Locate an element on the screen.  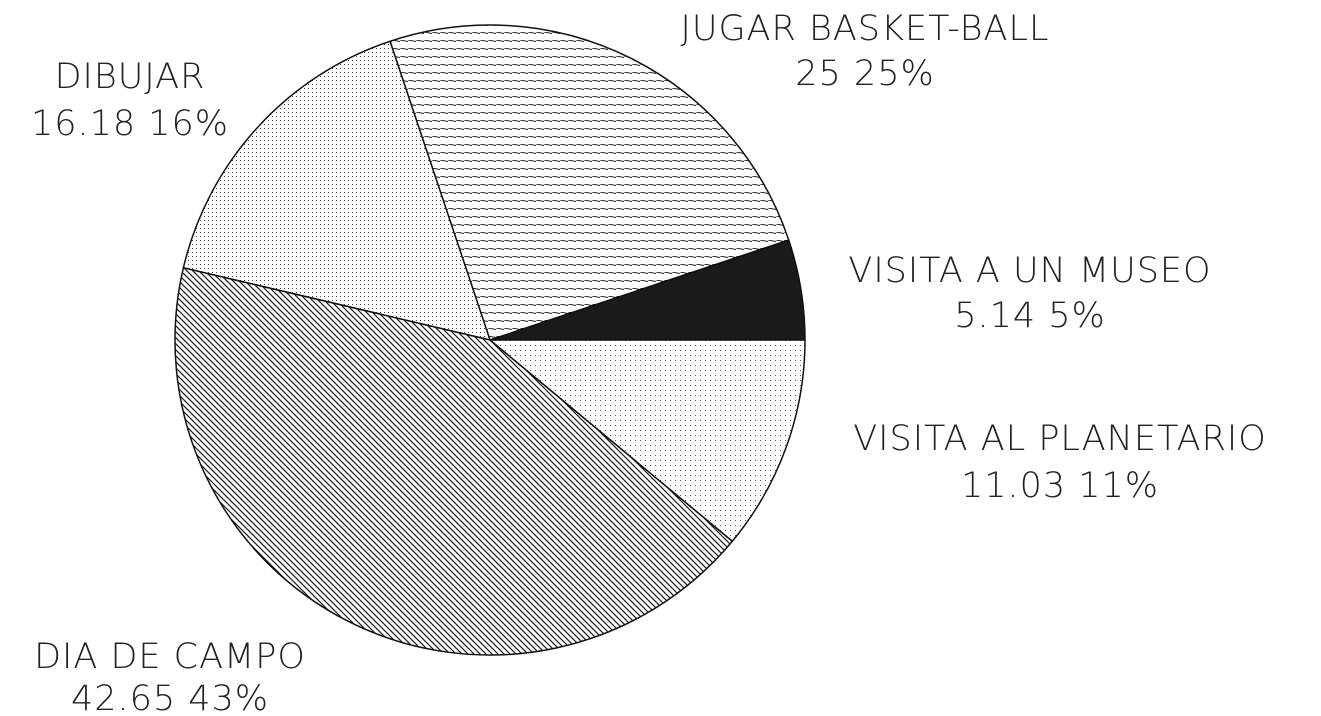
value-label: 25 25% is located at coordinates (864, 74).